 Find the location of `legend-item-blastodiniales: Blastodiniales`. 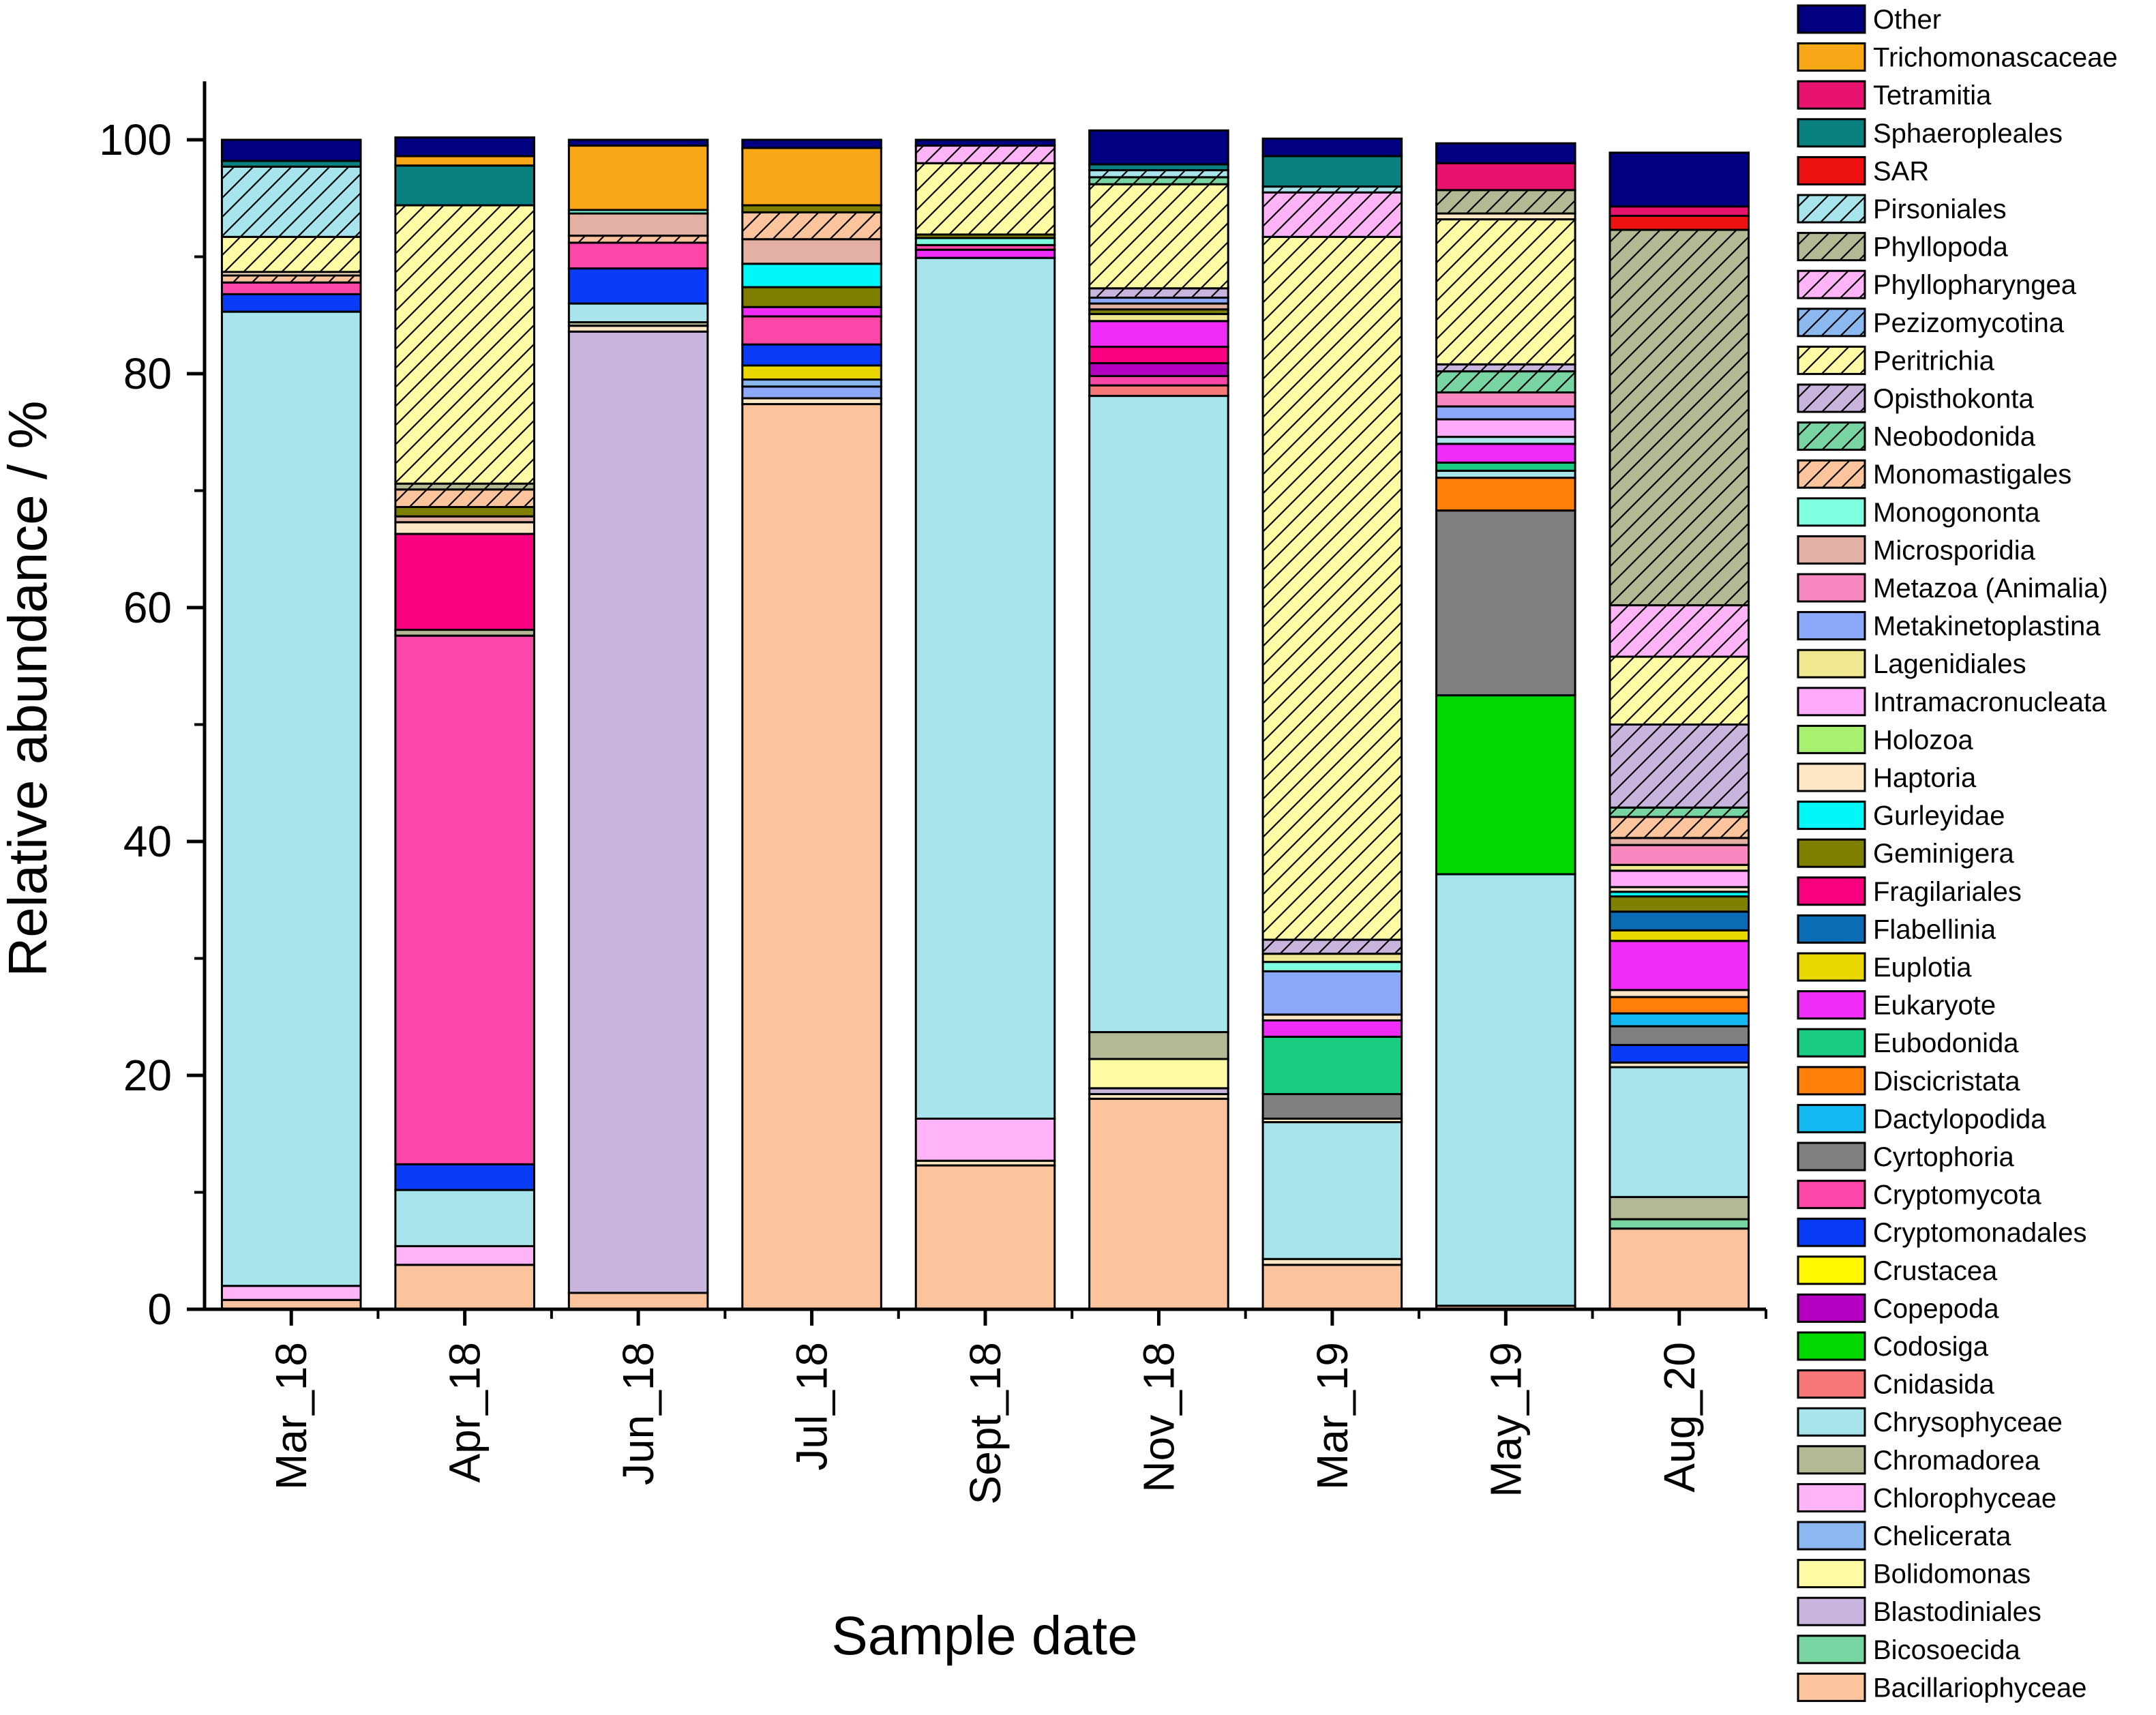

legend-item-blastodiniales: Blastodiniales is located at coordinates (1919, 1611).